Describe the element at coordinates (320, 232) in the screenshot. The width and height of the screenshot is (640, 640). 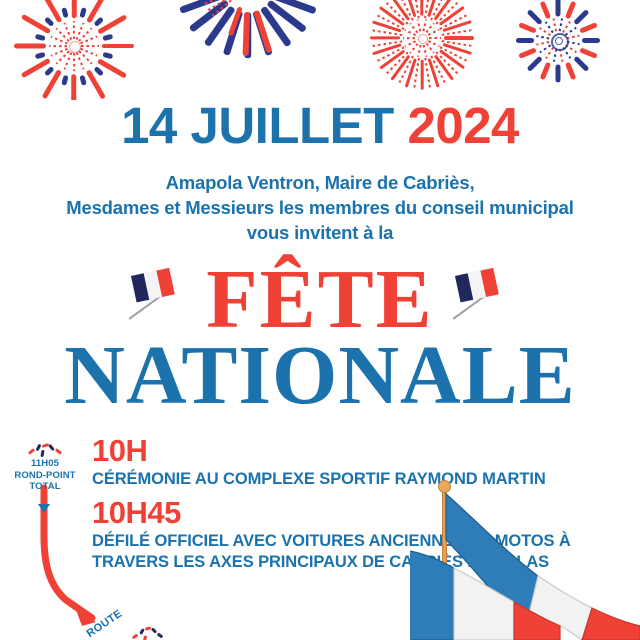
I see `invitation-line-3: vous invitent à la` at that location.